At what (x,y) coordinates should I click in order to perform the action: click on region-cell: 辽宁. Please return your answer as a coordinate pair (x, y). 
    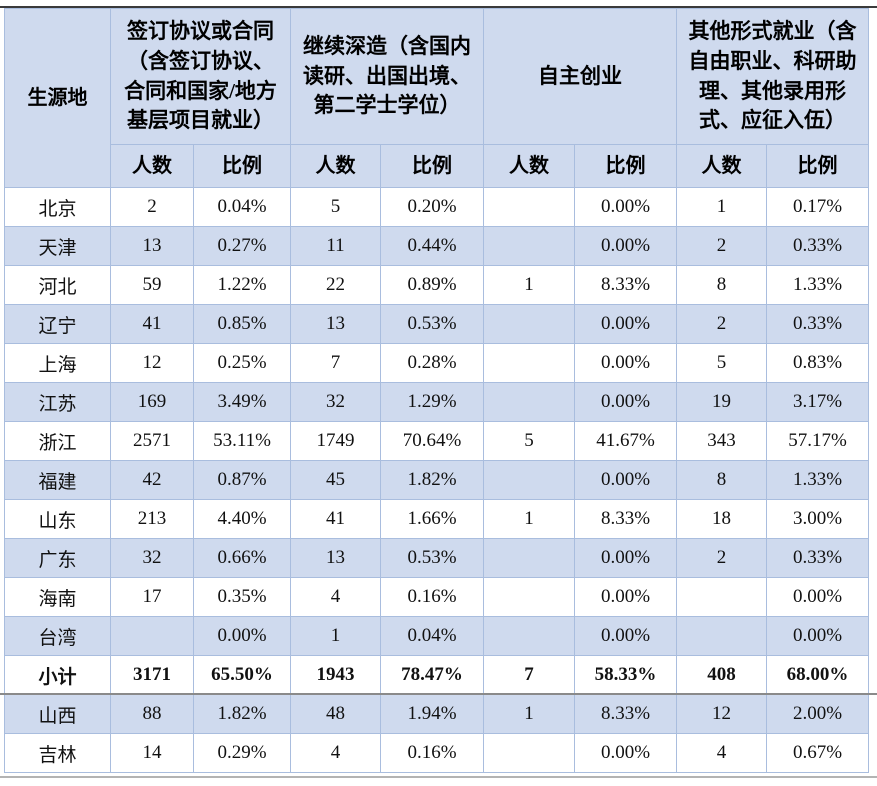
    Looking at the image, I should click on (57, 324).